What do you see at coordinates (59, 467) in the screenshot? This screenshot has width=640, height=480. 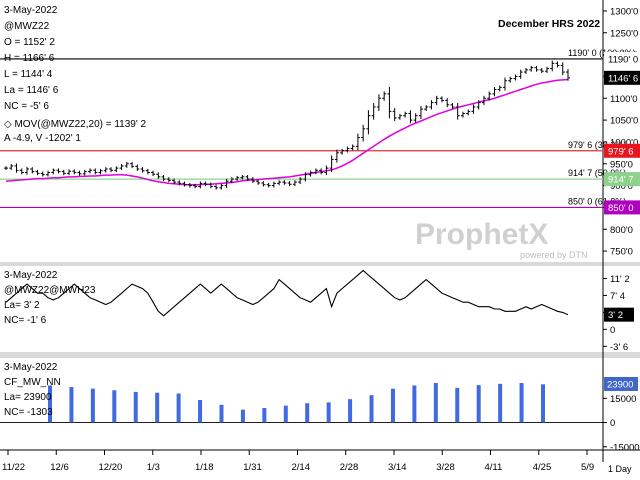 I see `x-tick-label: 12/6` at bounding box center [59, 467].